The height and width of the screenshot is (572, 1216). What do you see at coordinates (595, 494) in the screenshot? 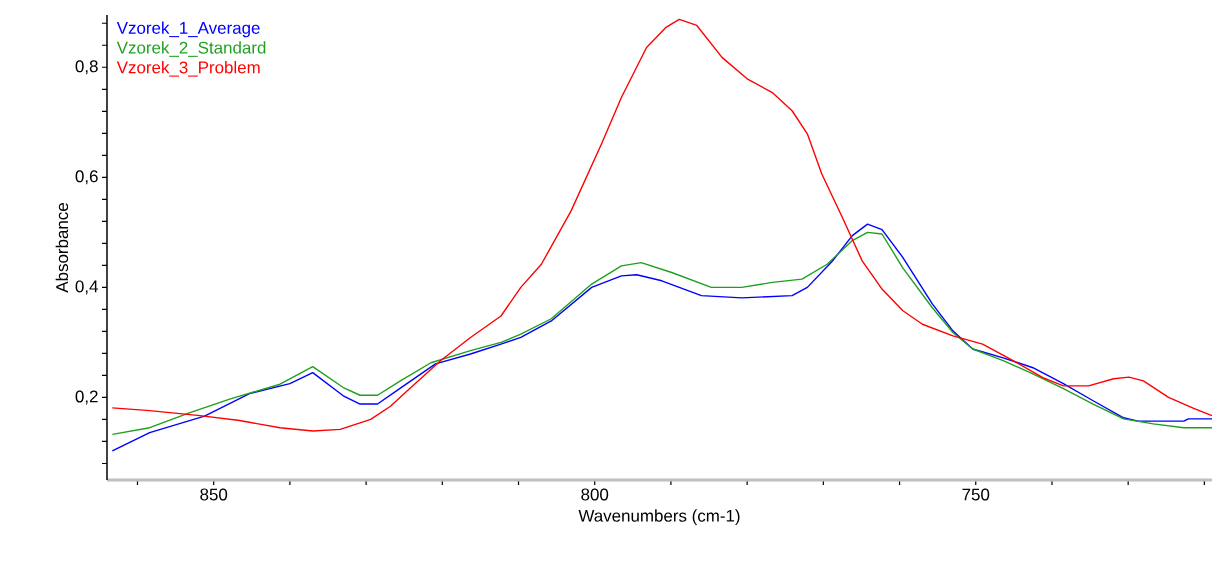
I see `x-tick-label: 800` at bounding box center [595, 494].